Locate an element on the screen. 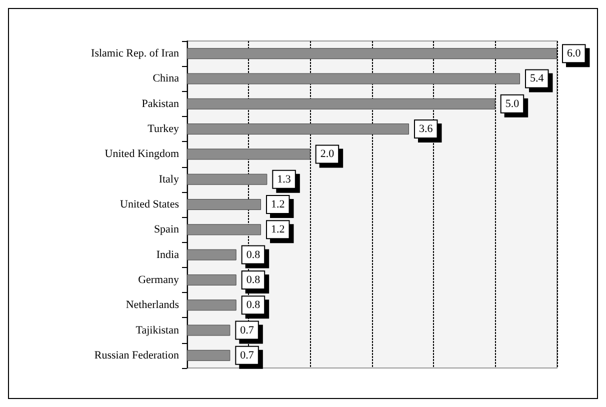 This screenshot has height=407, width=606. y-tick-label: Russian Federation is located at coordinates (137, 355).